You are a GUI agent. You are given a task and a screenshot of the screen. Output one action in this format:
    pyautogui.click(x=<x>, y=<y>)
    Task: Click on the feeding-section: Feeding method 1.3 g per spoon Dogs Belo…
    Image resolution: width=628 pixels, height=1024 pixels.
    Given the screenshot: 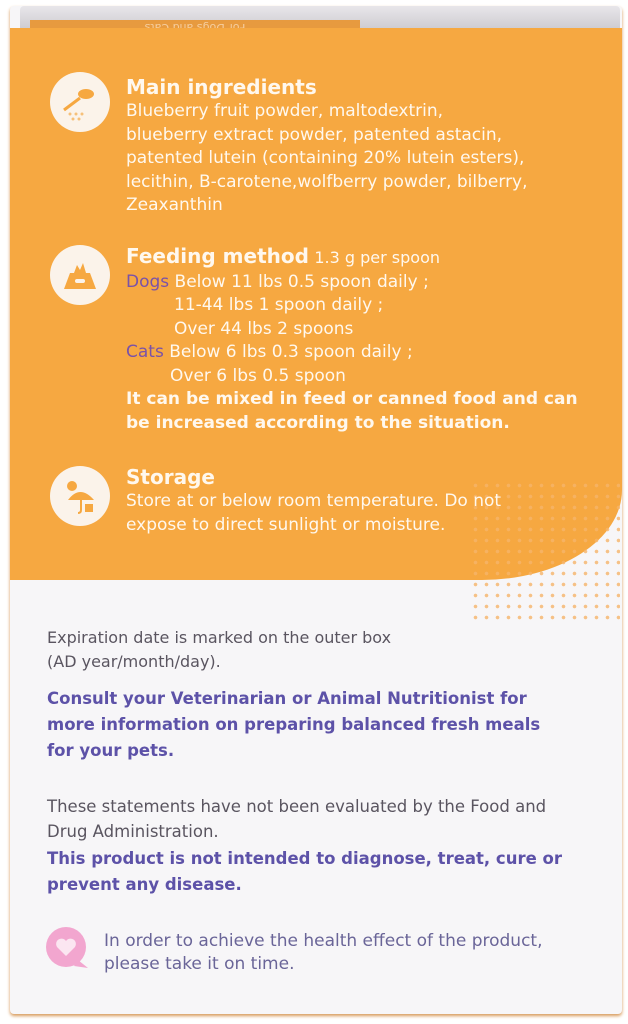 What is the action you would take?
    pyautogui.click(x=352, y=339)
    